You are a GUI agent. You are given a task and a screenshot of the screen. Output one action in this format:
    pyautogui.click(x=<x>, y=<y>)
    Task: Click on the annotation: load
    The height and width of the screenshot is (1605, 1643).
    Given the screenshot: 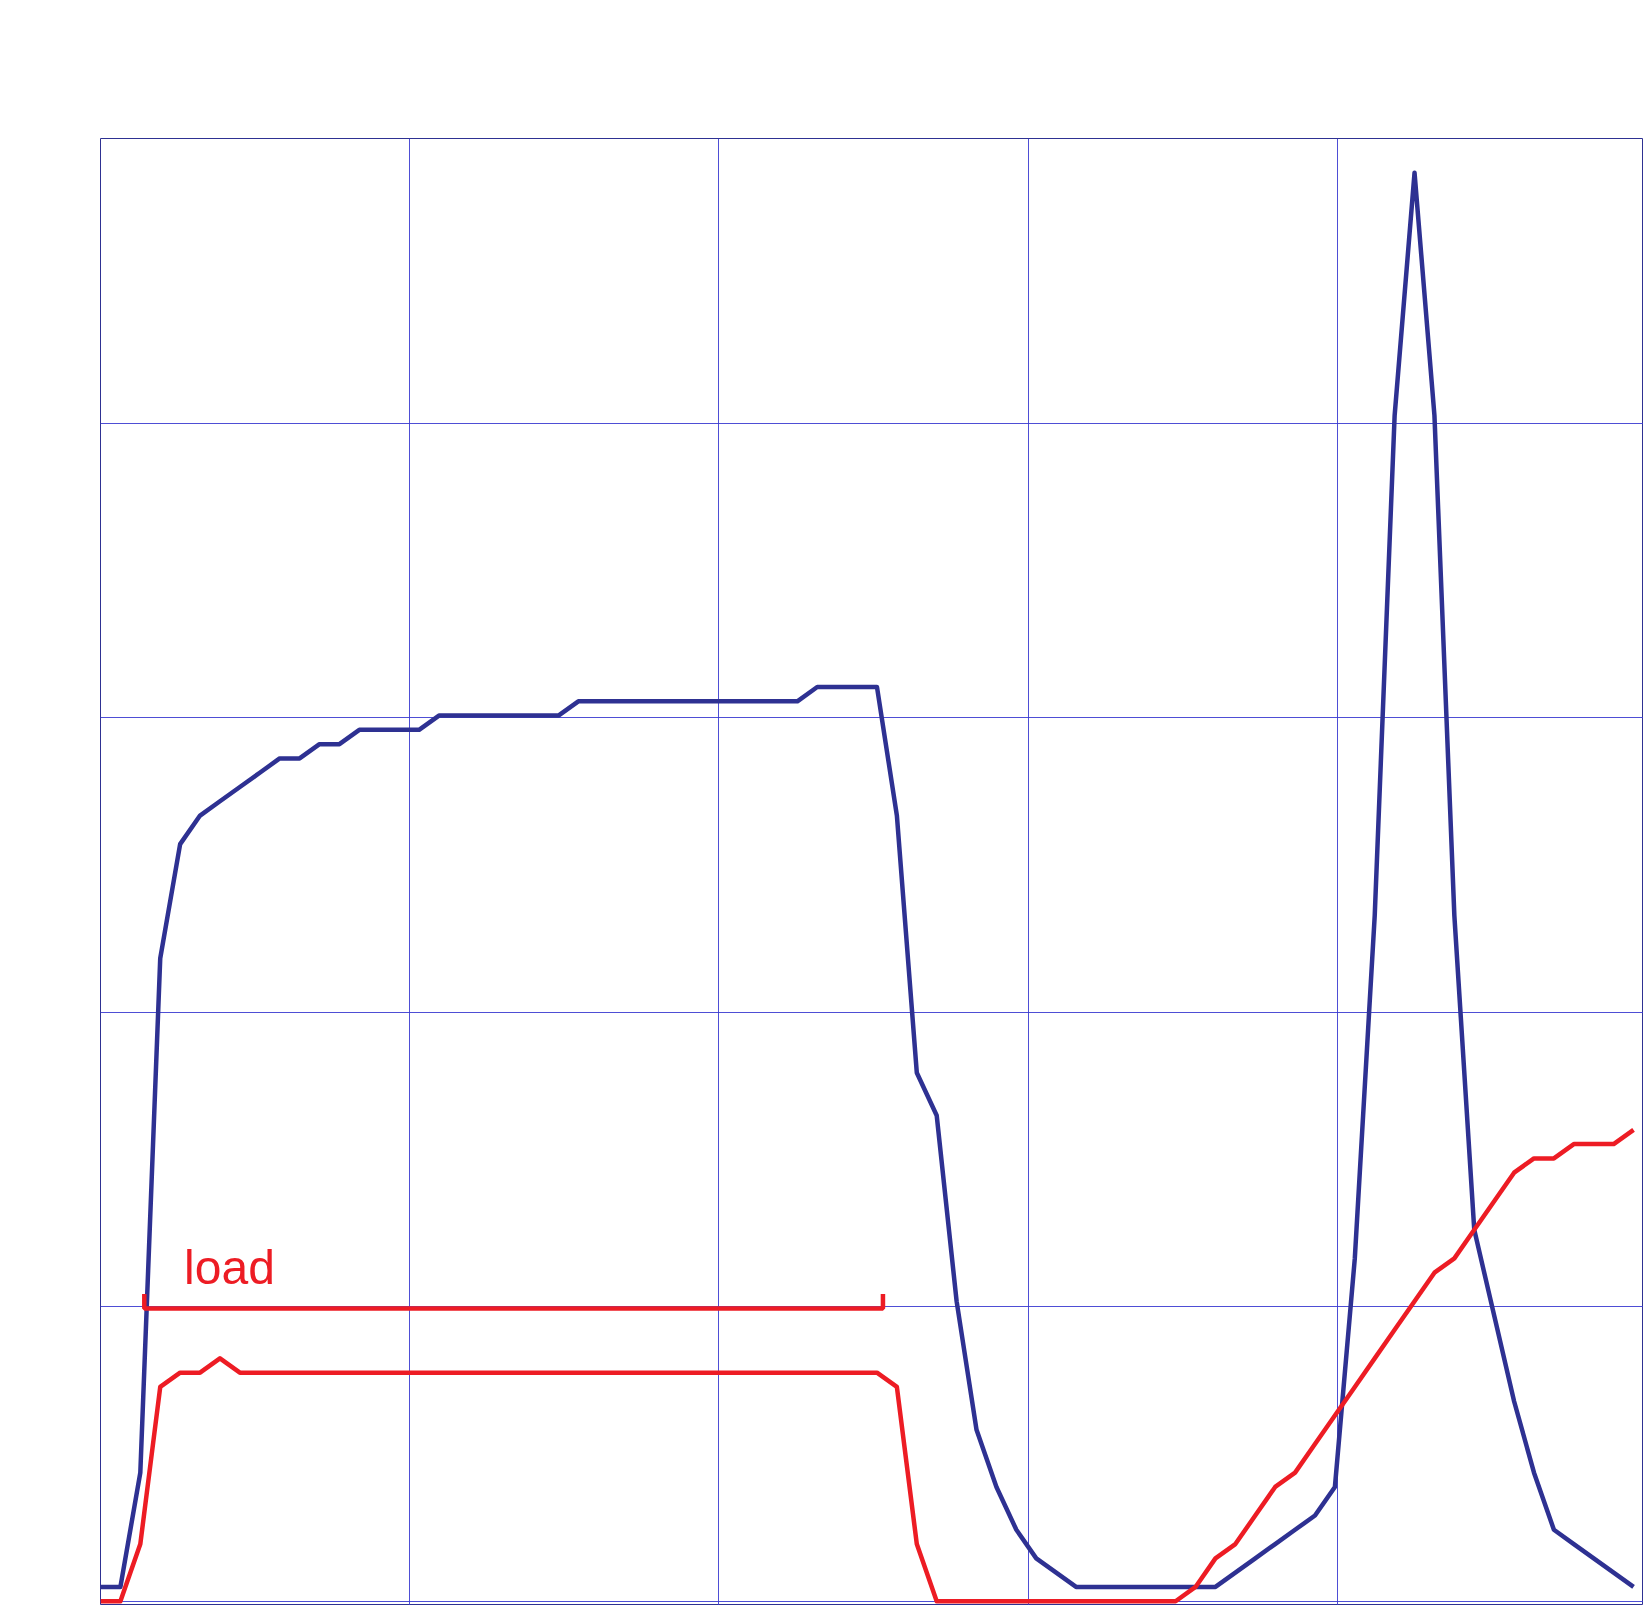 What is the action you would take?
    pyautogui.click(x=229, y=1268)
    